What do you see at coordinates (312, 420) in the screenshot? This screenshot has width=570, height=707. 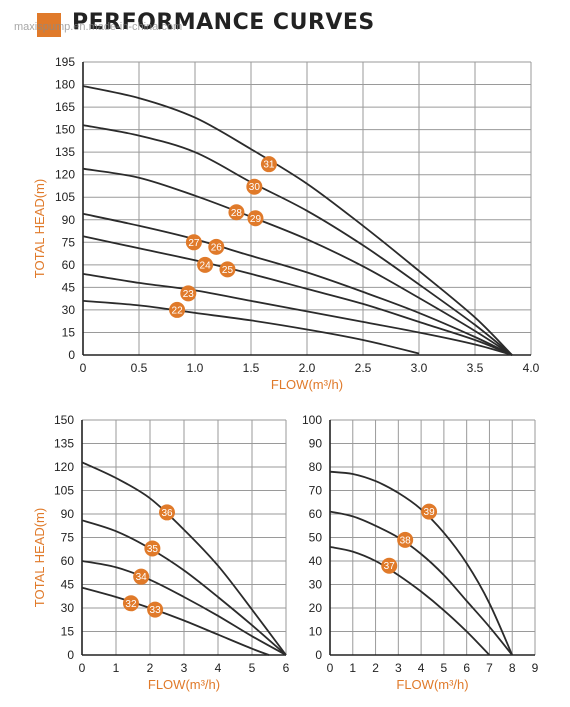 I see `y-tick-label: 100` at bounding box center [312, 420].